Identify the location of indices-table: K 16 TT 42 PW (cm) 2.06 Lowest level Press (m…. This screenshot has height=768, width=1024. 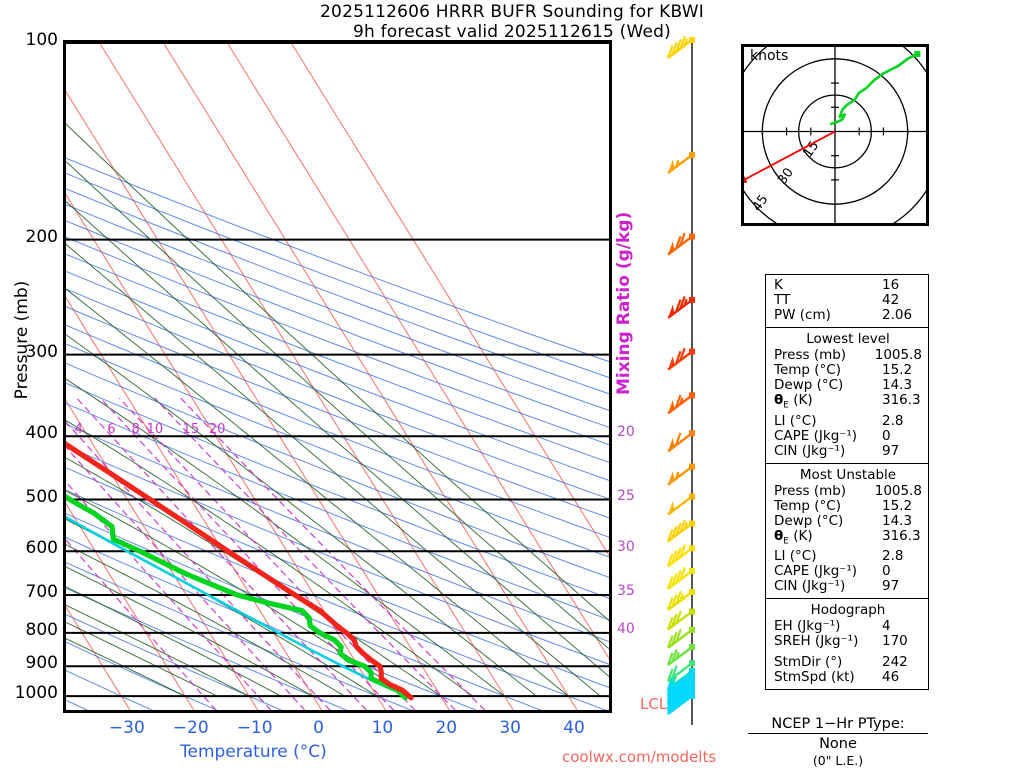
(847, 482).